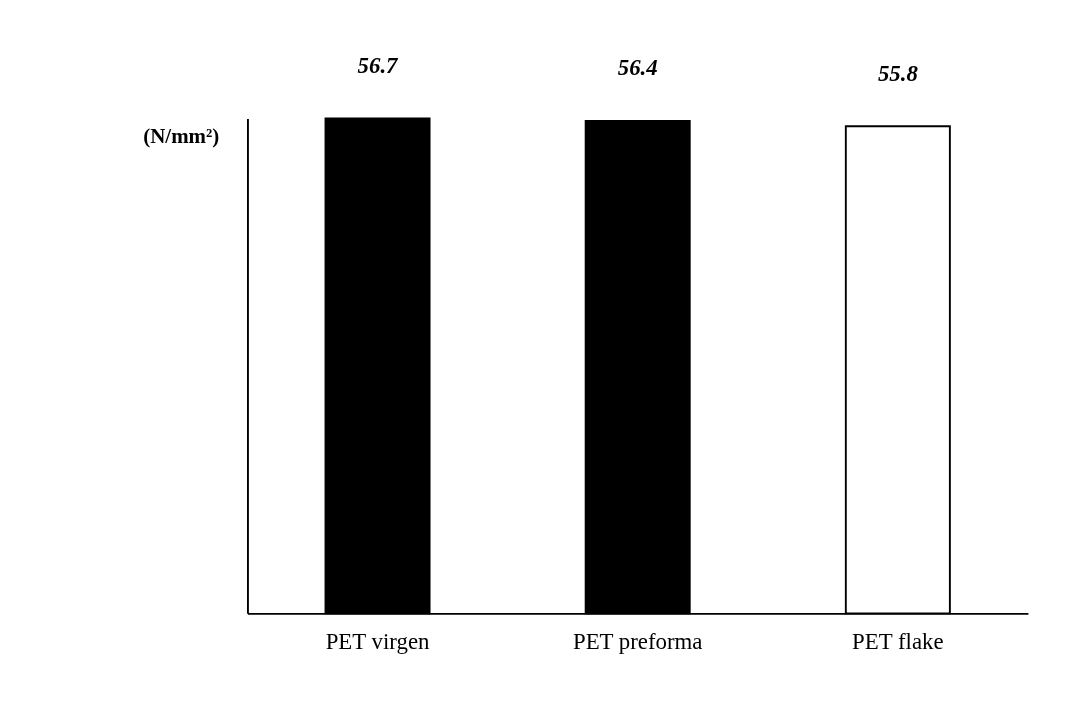  I want to click on x-tick-label: PET preforma, so click(637, 642).